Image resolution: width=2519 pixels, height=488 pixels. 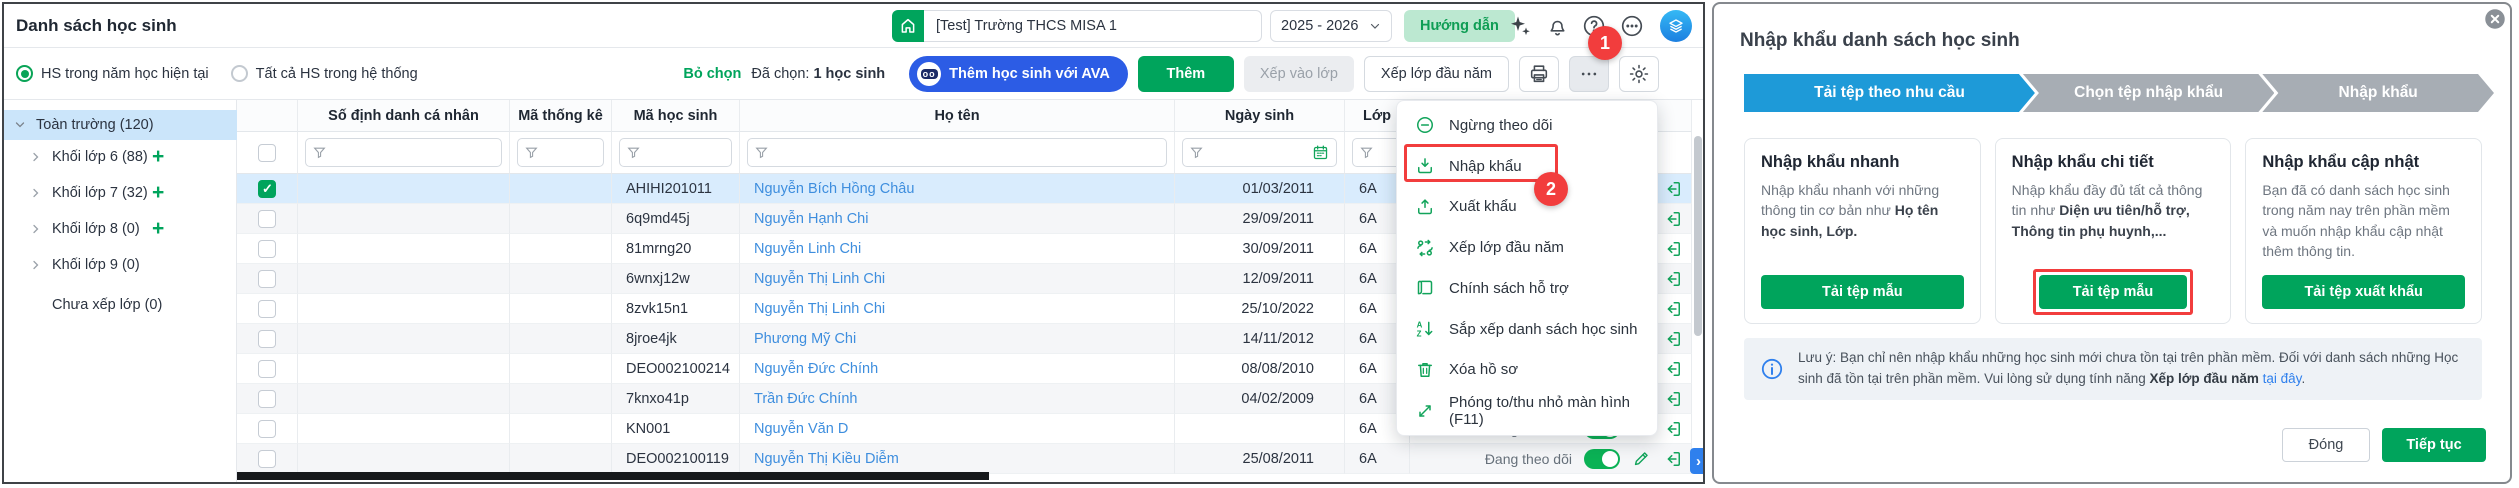 What do you see at coordinates (1298, 73) in the screenshot?
I see `assign-class-button: Xếp vào lớp` at bounding box center [1298, 73].